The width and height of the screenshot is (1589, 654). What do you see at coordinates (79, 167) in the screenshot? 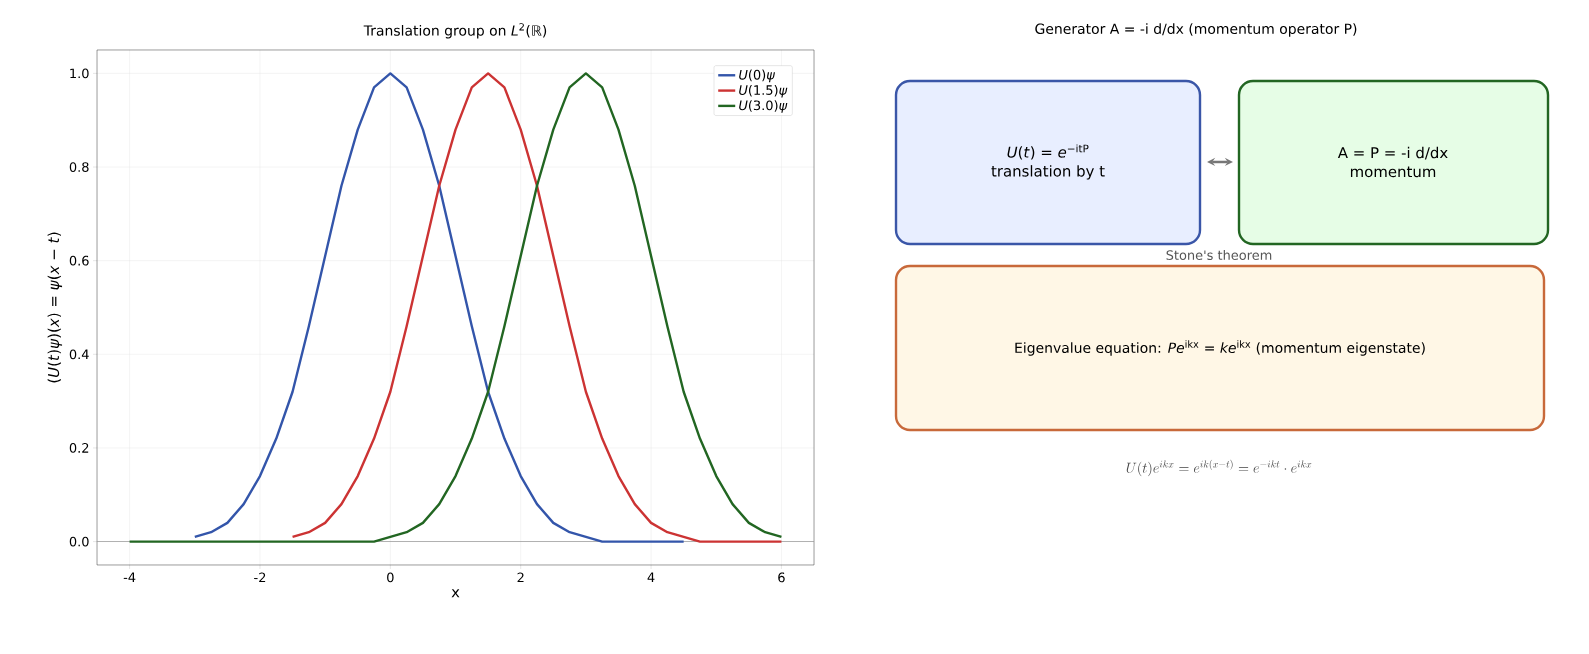
I see `y-tick-label: 0.8` at bounding box center [79, 167].